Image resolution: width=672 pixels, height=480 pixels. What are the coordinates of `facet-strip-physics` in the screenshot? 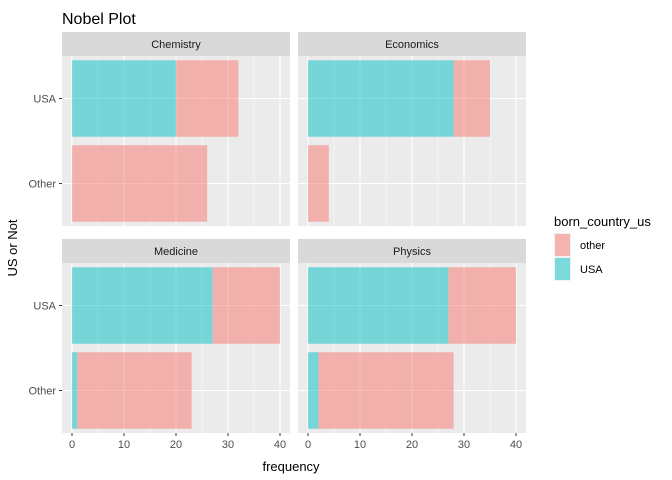 It's located at (412, 251).